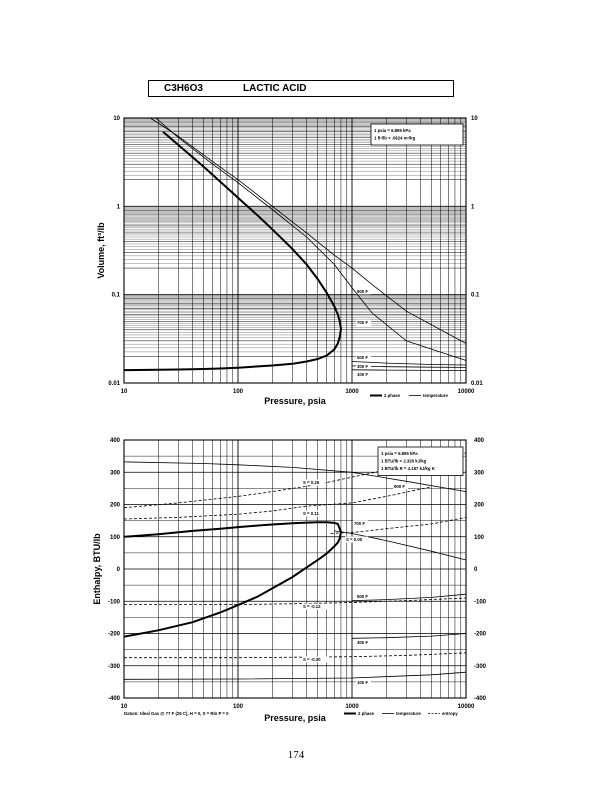 Image resolution: width=592 pixels, height=800 pixels. I want to click on series-label: S = 0.00, so click(354, 539).